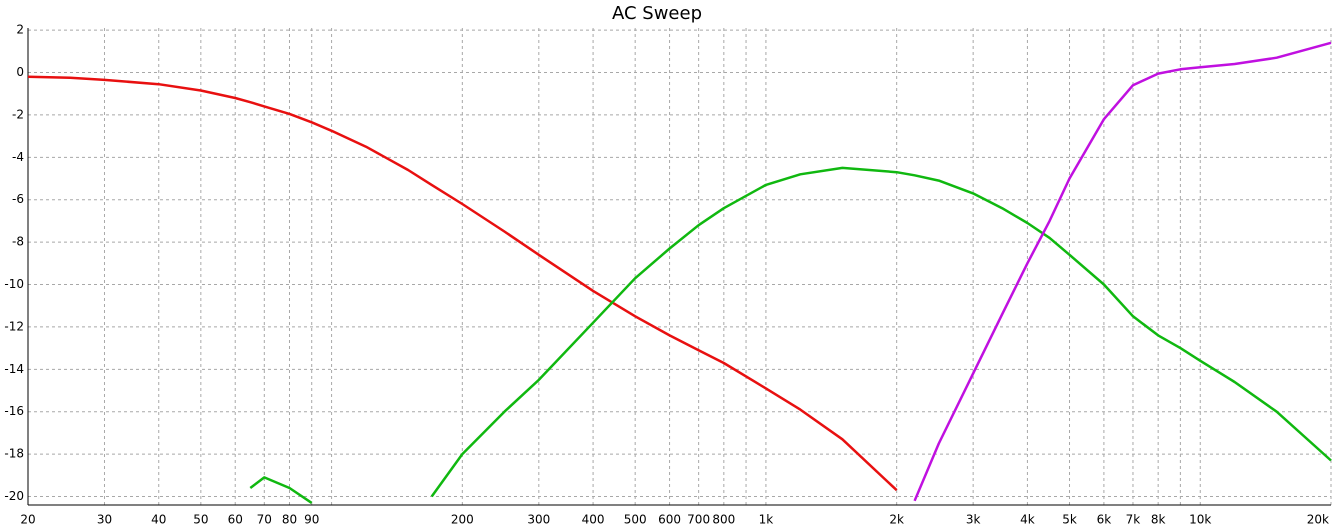 Image resolution: width=1333 pixels, height=530 pixels. What do you see at coordinates (14, 496) in the screenshot?
I see `y-tick-label: -20` at bounding box center [14, 496].